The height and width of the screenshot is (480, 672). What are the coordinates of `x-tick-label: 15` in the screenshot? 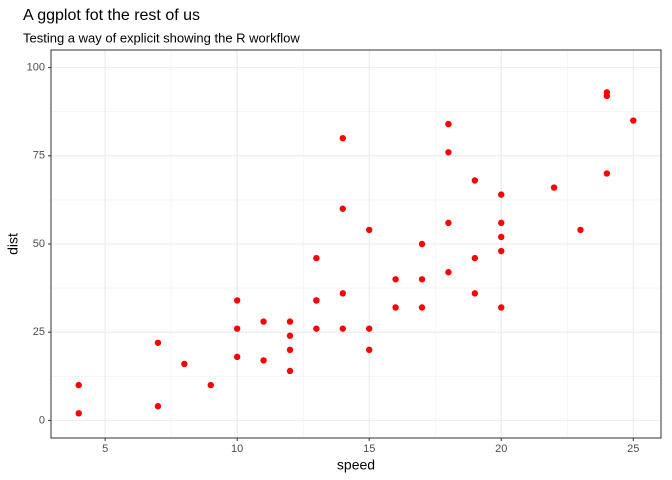 It's located at (369, 449).